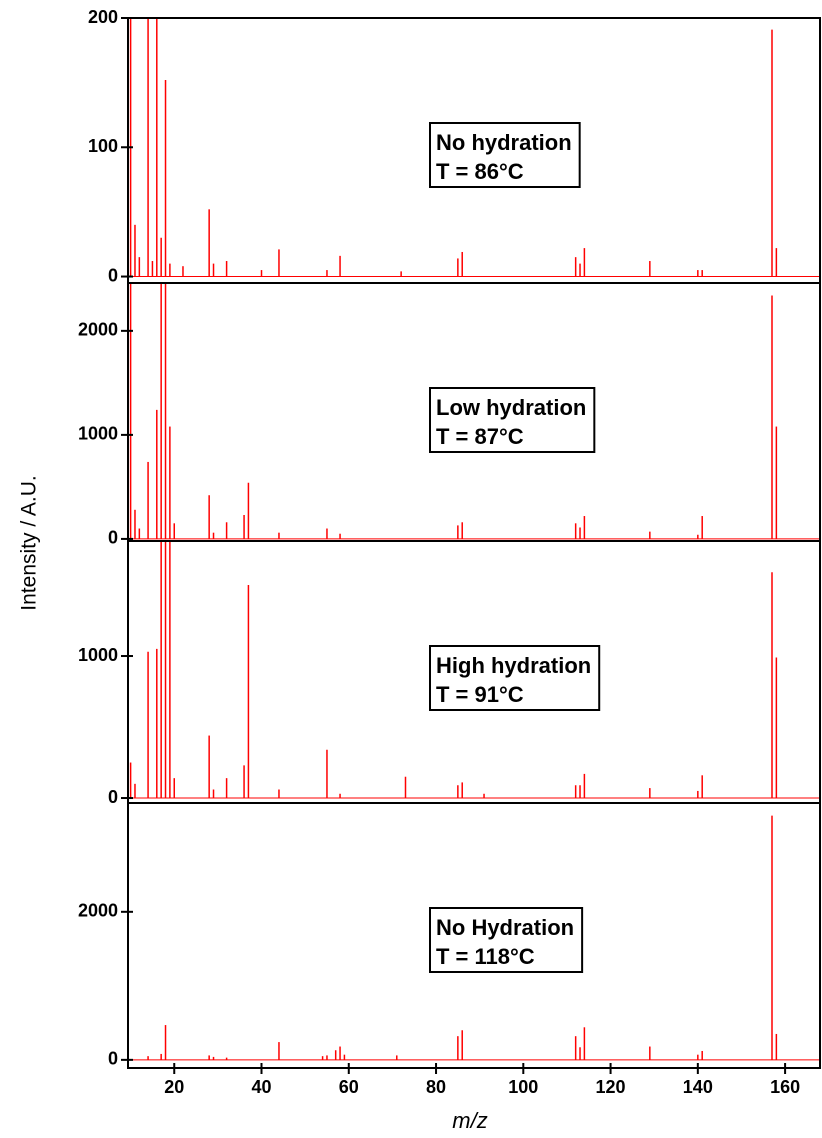 Image resolution: width=822 pixels, height=1138 pixels. Describe the element at coordinates (103, 146) in the screenshot. I see `y-tick-label: 100` at that location.